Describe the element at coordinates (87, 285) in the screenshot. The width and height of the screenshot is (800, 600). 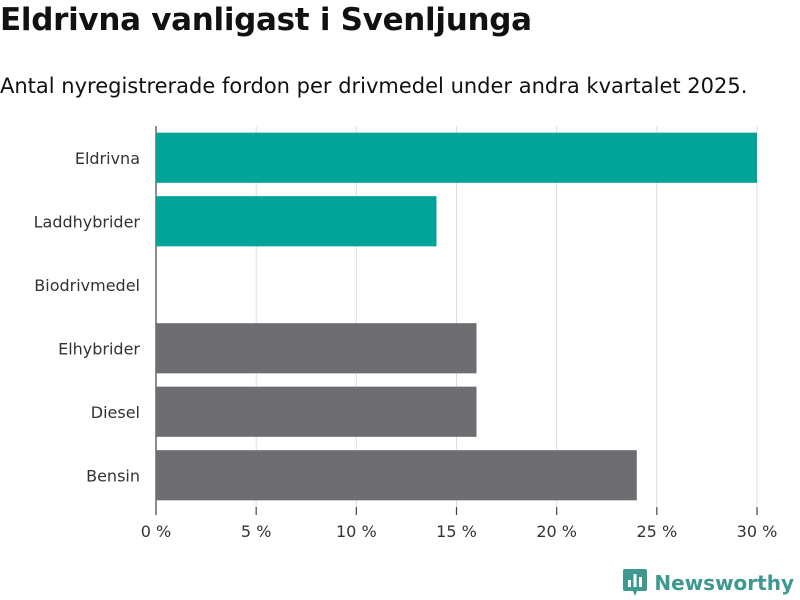
I see `category-label: Biodrivmedel` at that location.